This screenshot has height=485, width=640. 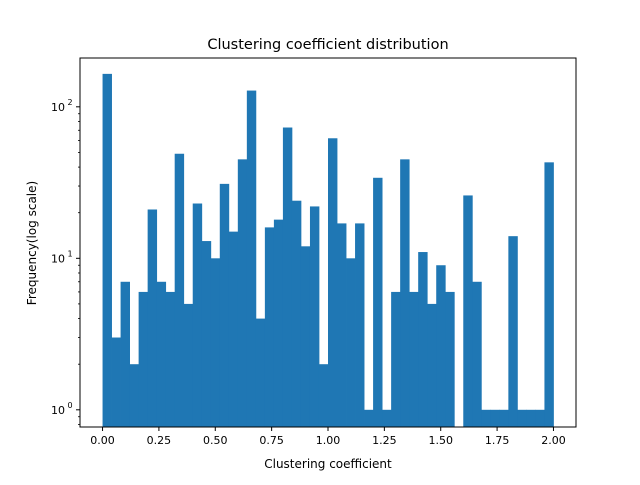 I want to click on x-tick-label: 0.00, so click(x=102, y=440).